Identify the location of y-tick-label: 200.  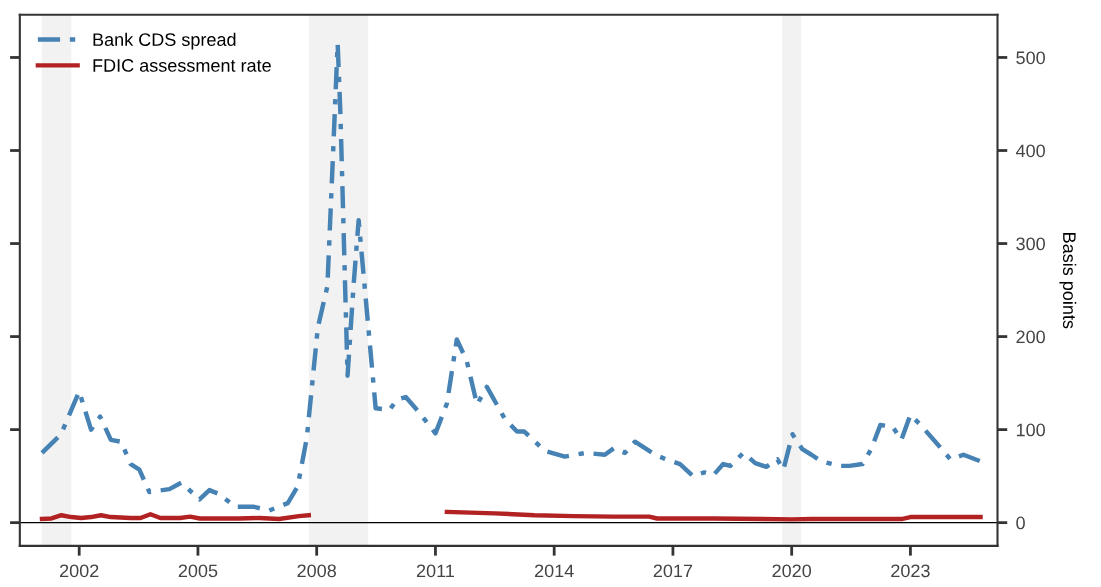
(1030, 337).